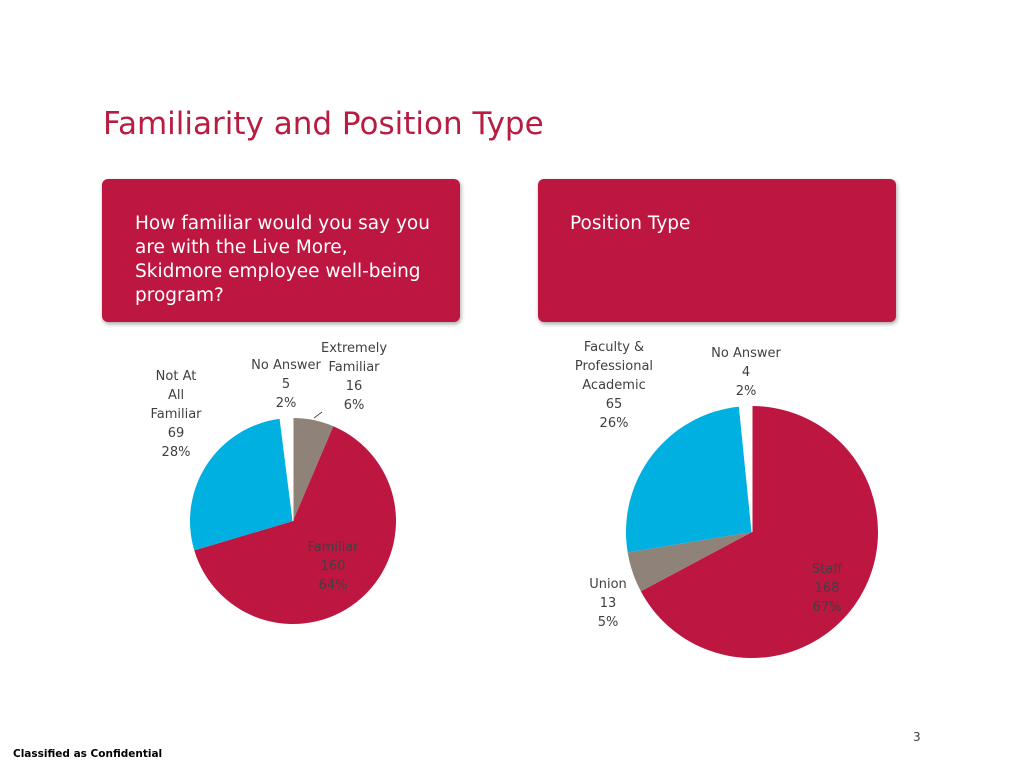  I want to click on data-label-count: 65, so click(614, 404).